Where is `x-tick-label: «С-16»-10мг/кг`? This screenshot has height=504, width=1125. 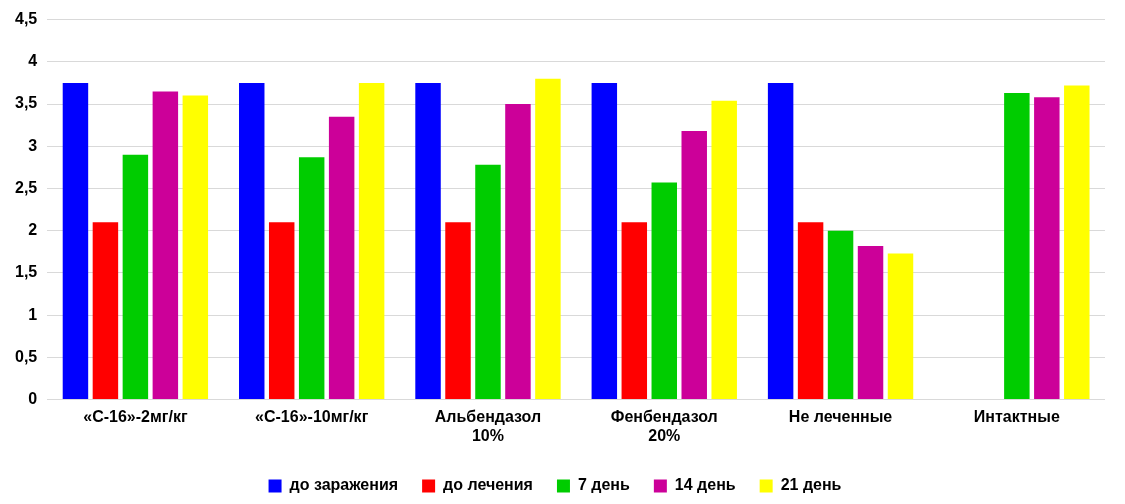
x-tick-label: «С-16»-10мг/кг is located at coordinates (312, 416).